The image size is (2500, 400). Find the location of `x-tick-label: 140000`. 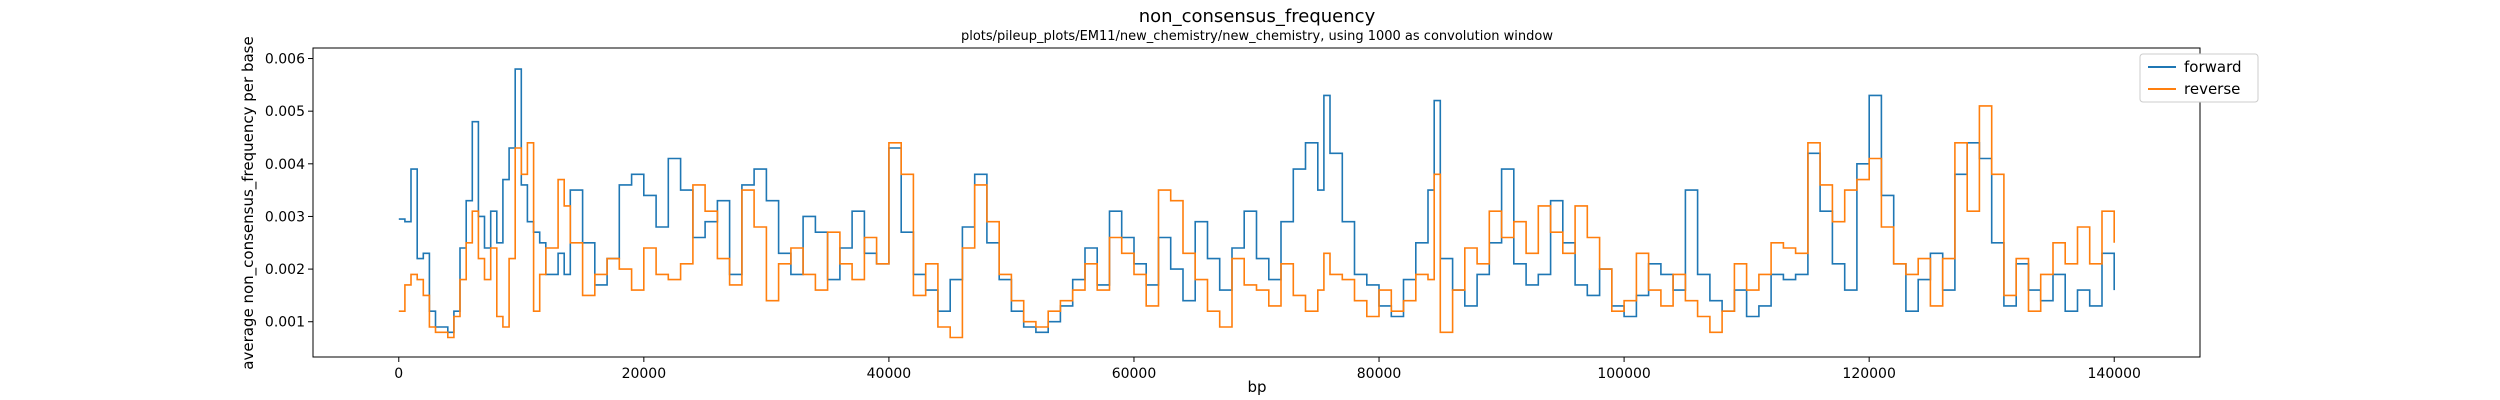

x-tick-label: 140000 is located at coordinates (2114, 374).